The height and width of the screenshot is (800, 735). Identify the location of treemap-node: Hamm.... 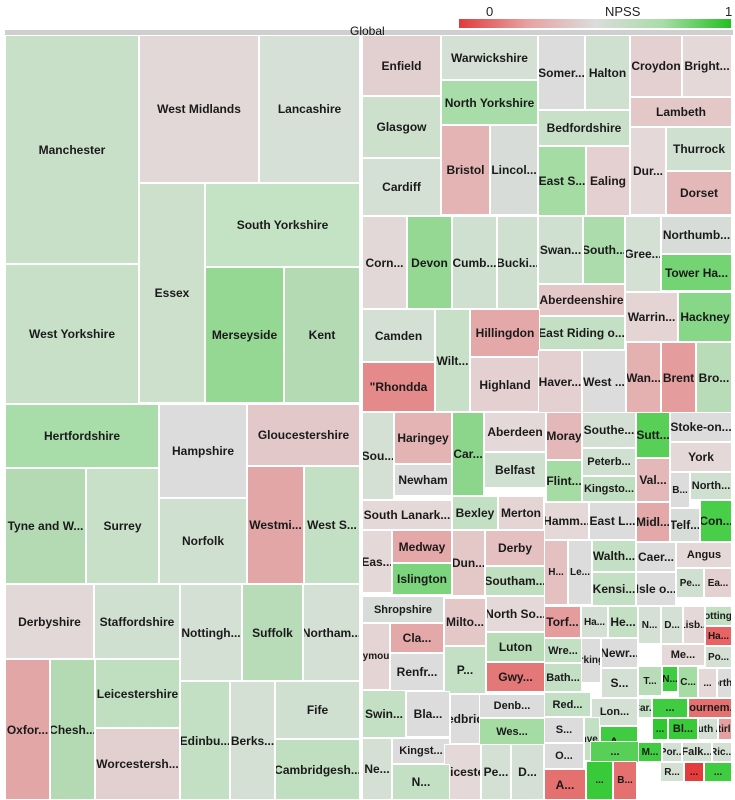
(566, 521).